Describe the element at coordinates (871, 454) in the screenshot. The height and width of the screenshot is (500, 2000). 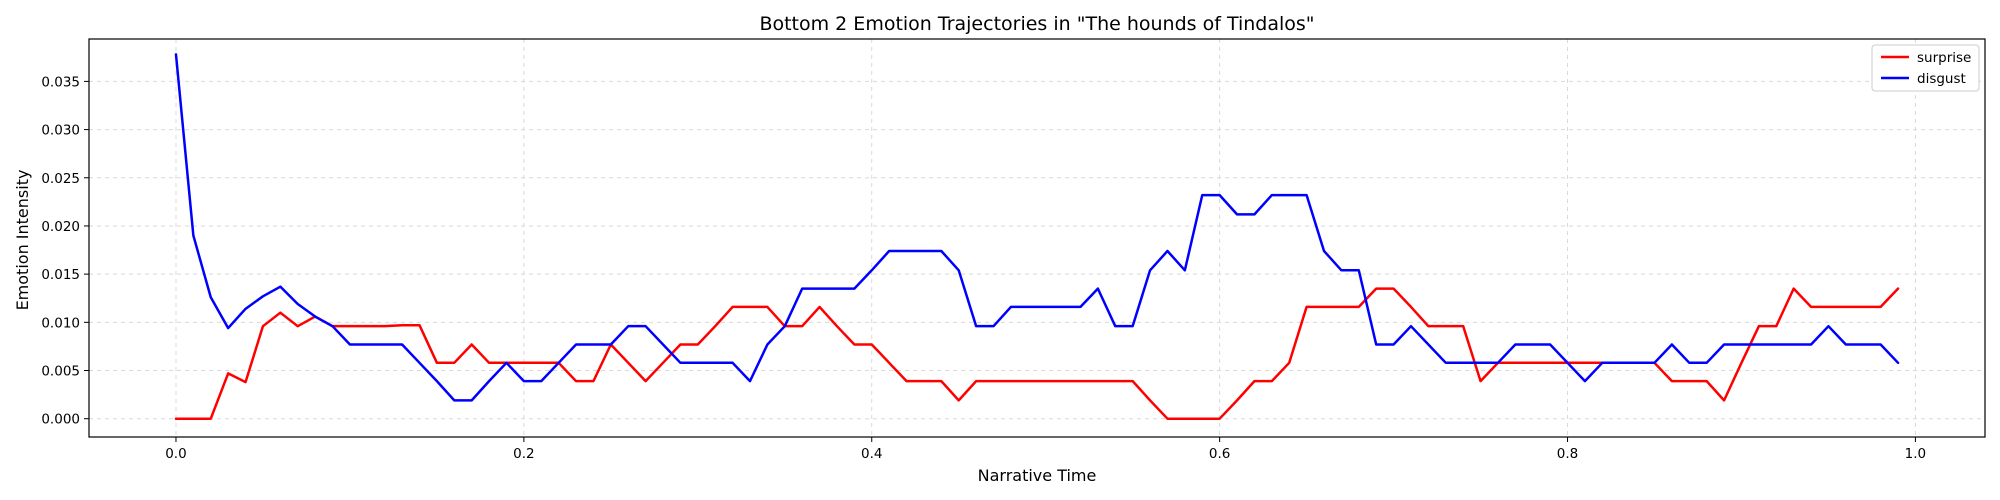
I see `x-tick-label: 0.4` at that location.